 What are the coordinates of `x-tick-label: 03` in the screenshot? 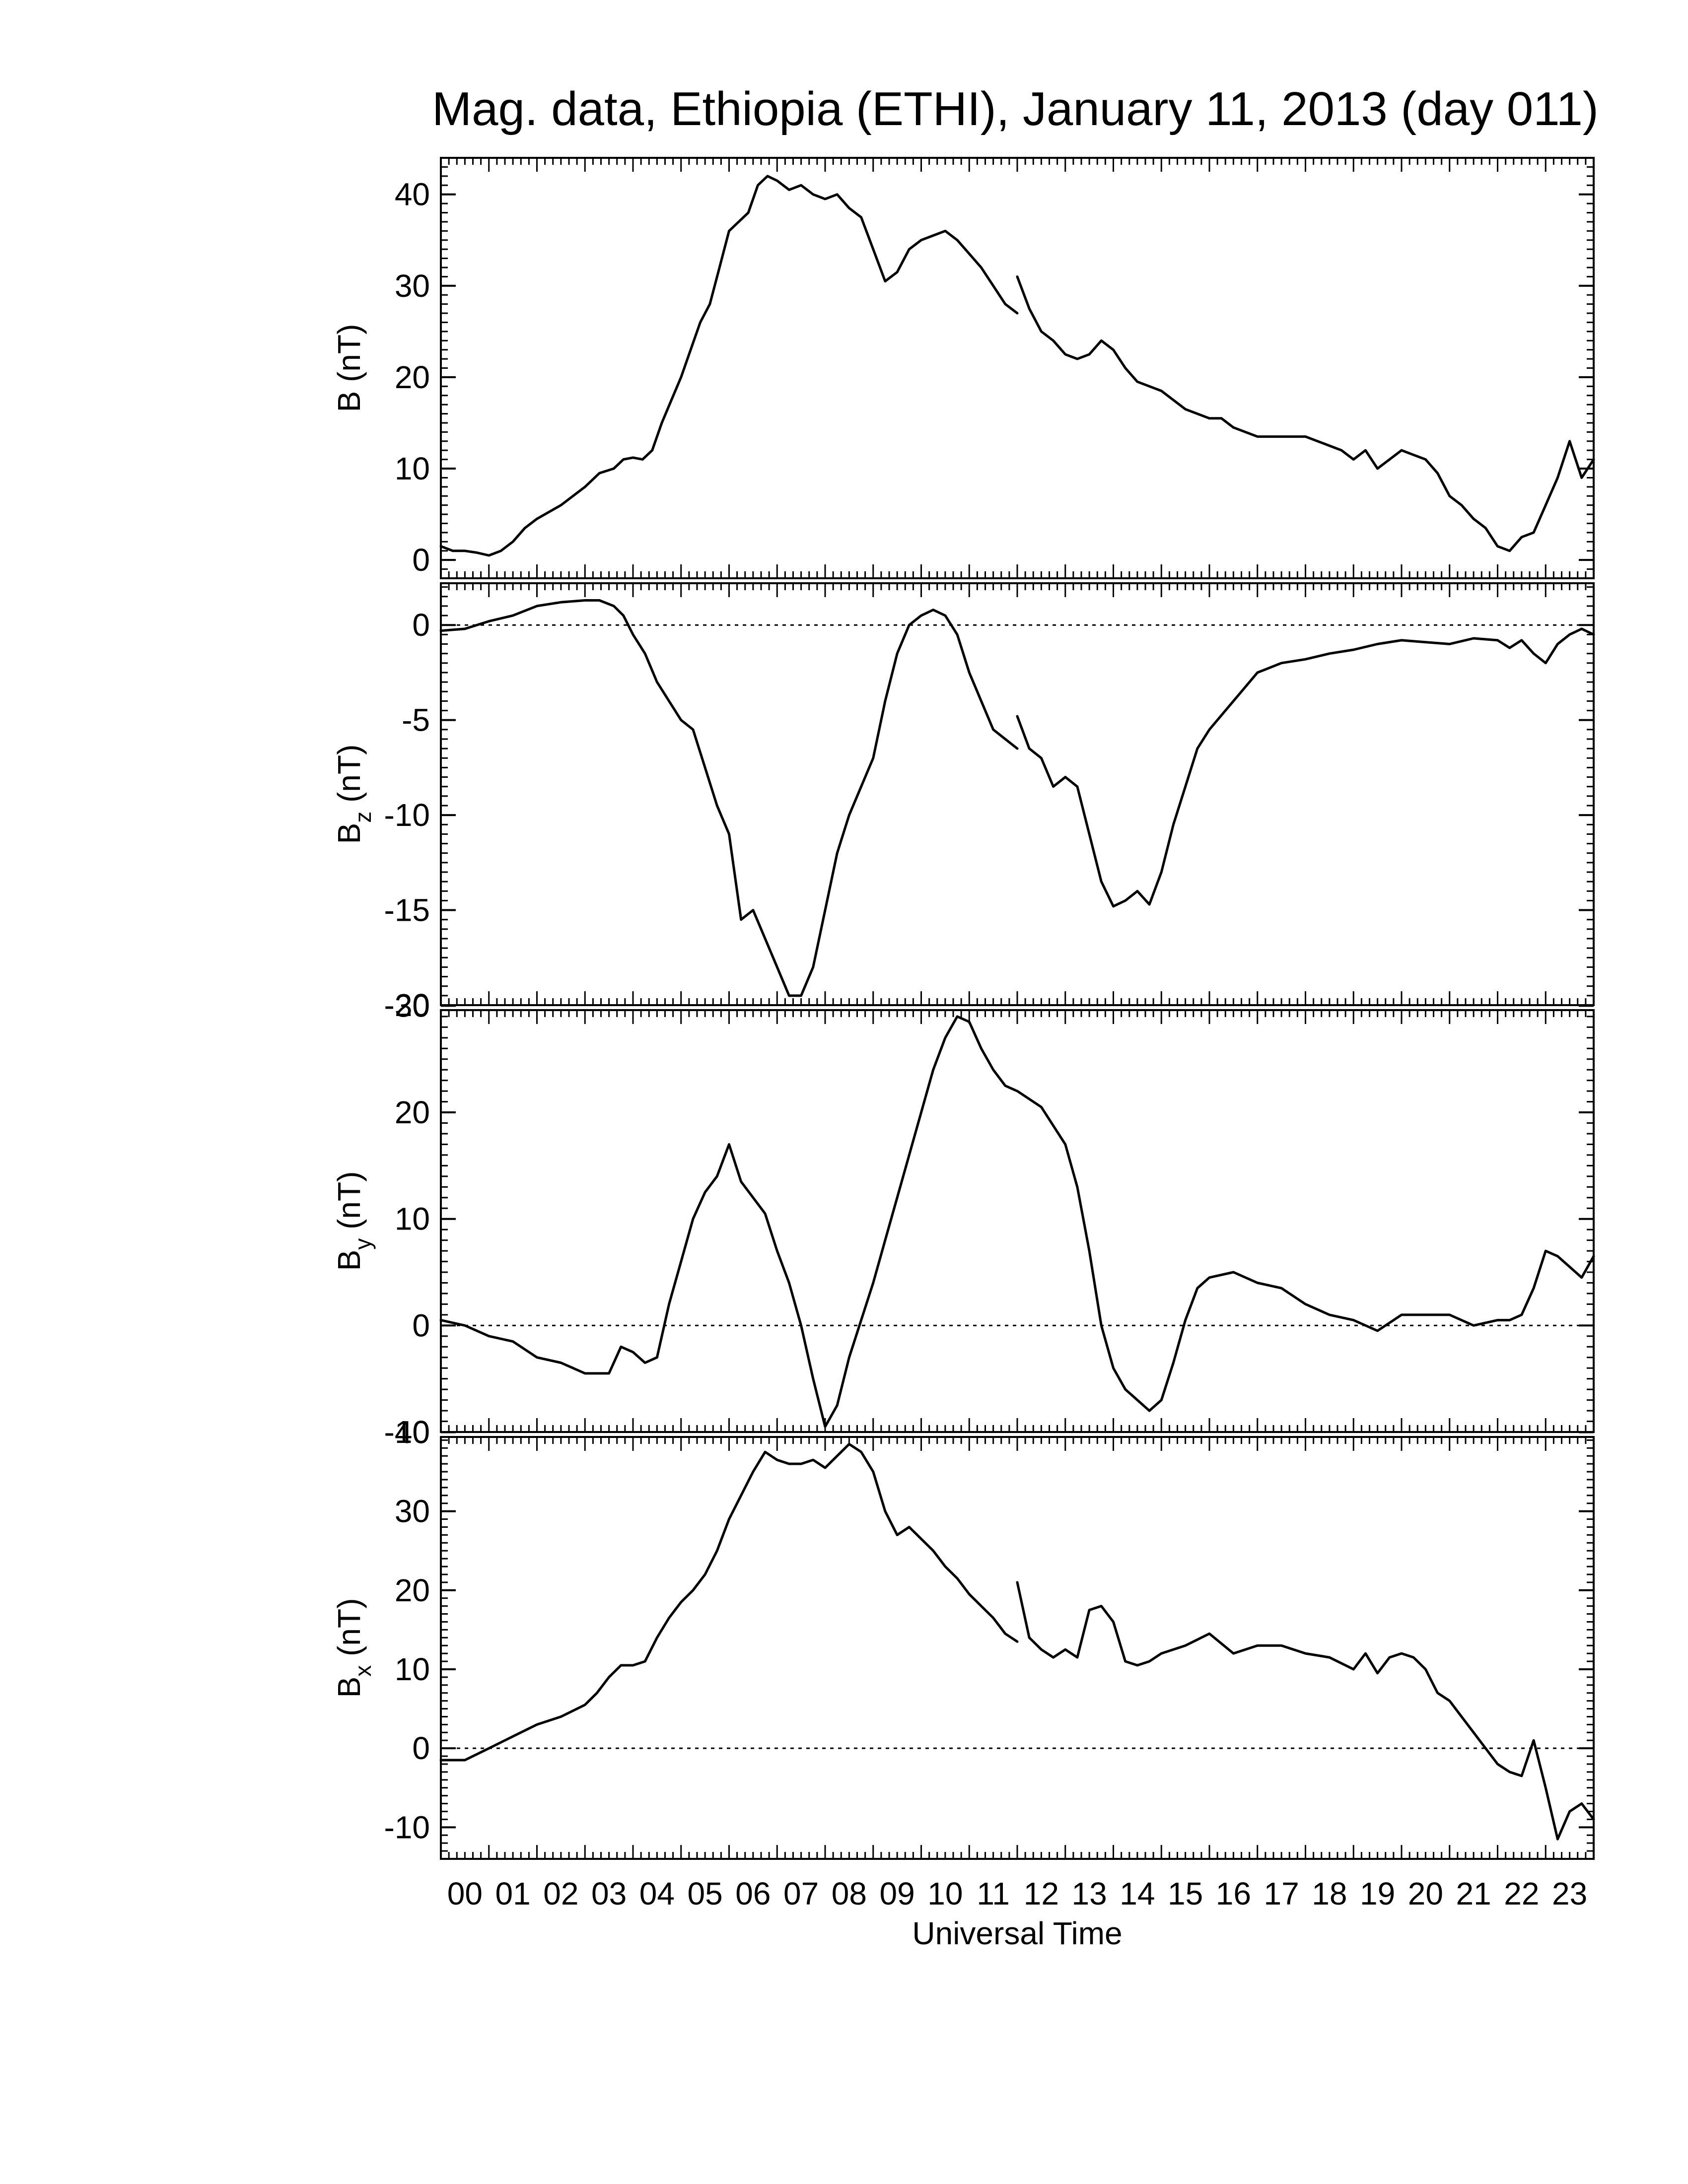 It's located at (609, 1893).